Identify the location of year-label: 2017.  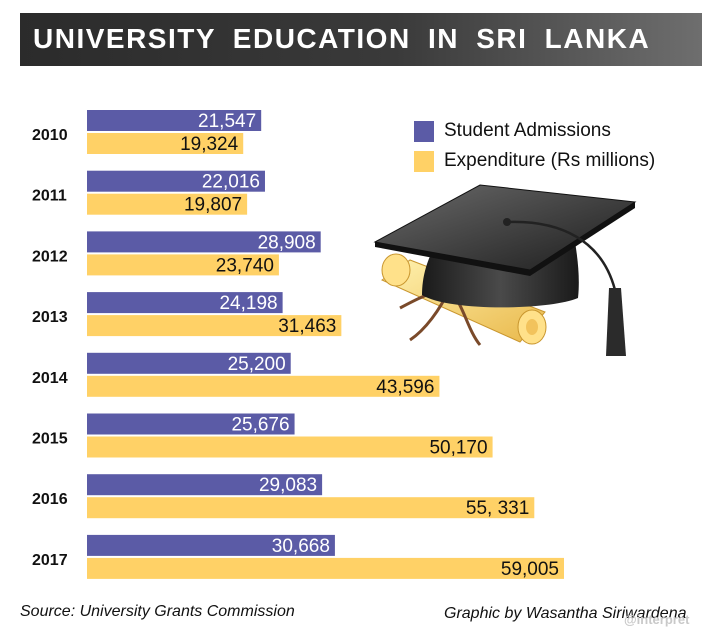
(50, 560).